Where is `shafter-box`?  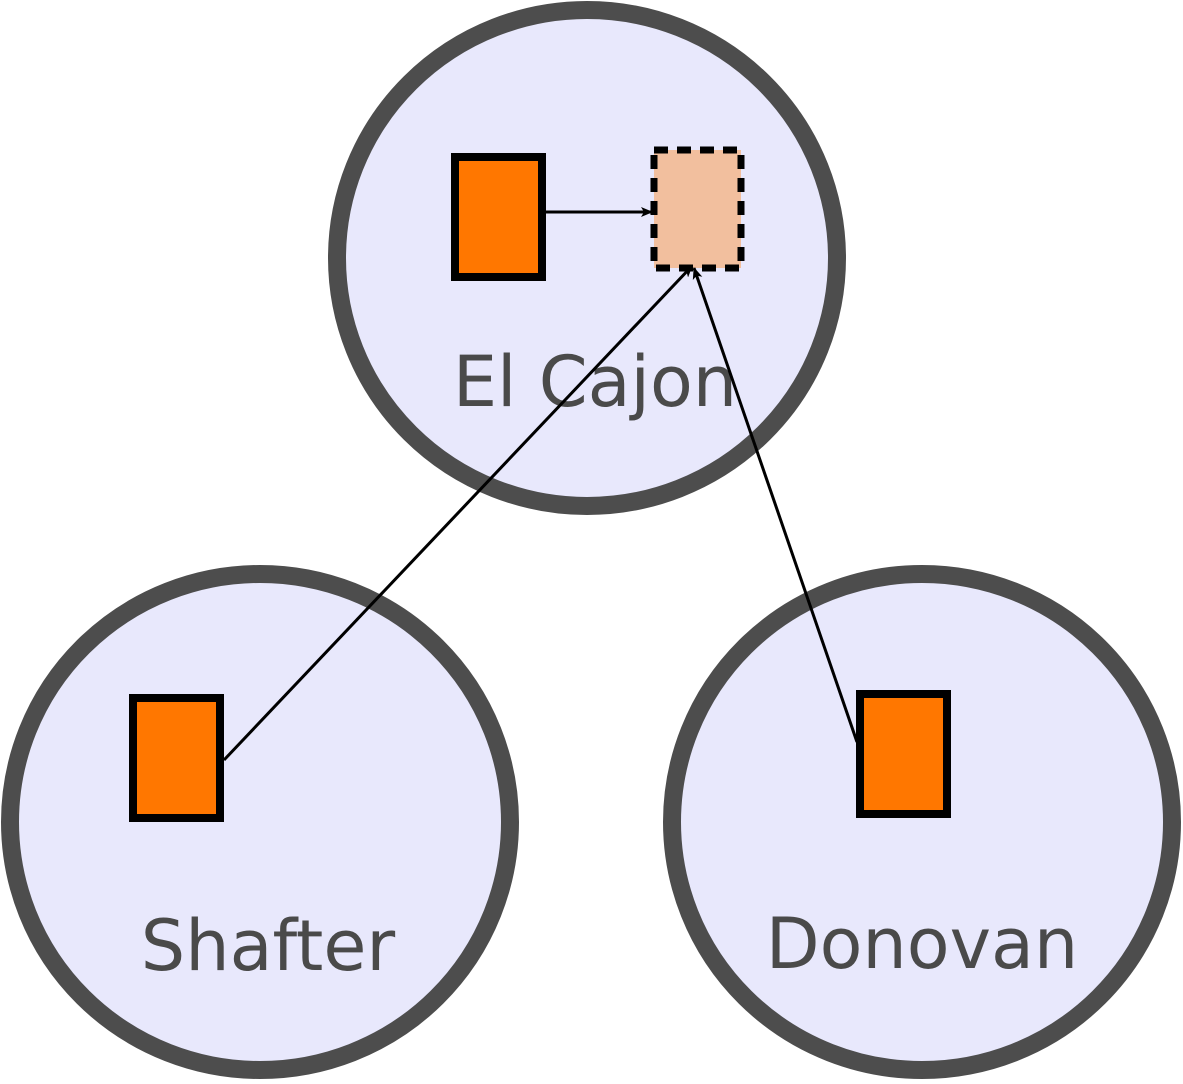 shafter-box is located at coordinates (176, 758).